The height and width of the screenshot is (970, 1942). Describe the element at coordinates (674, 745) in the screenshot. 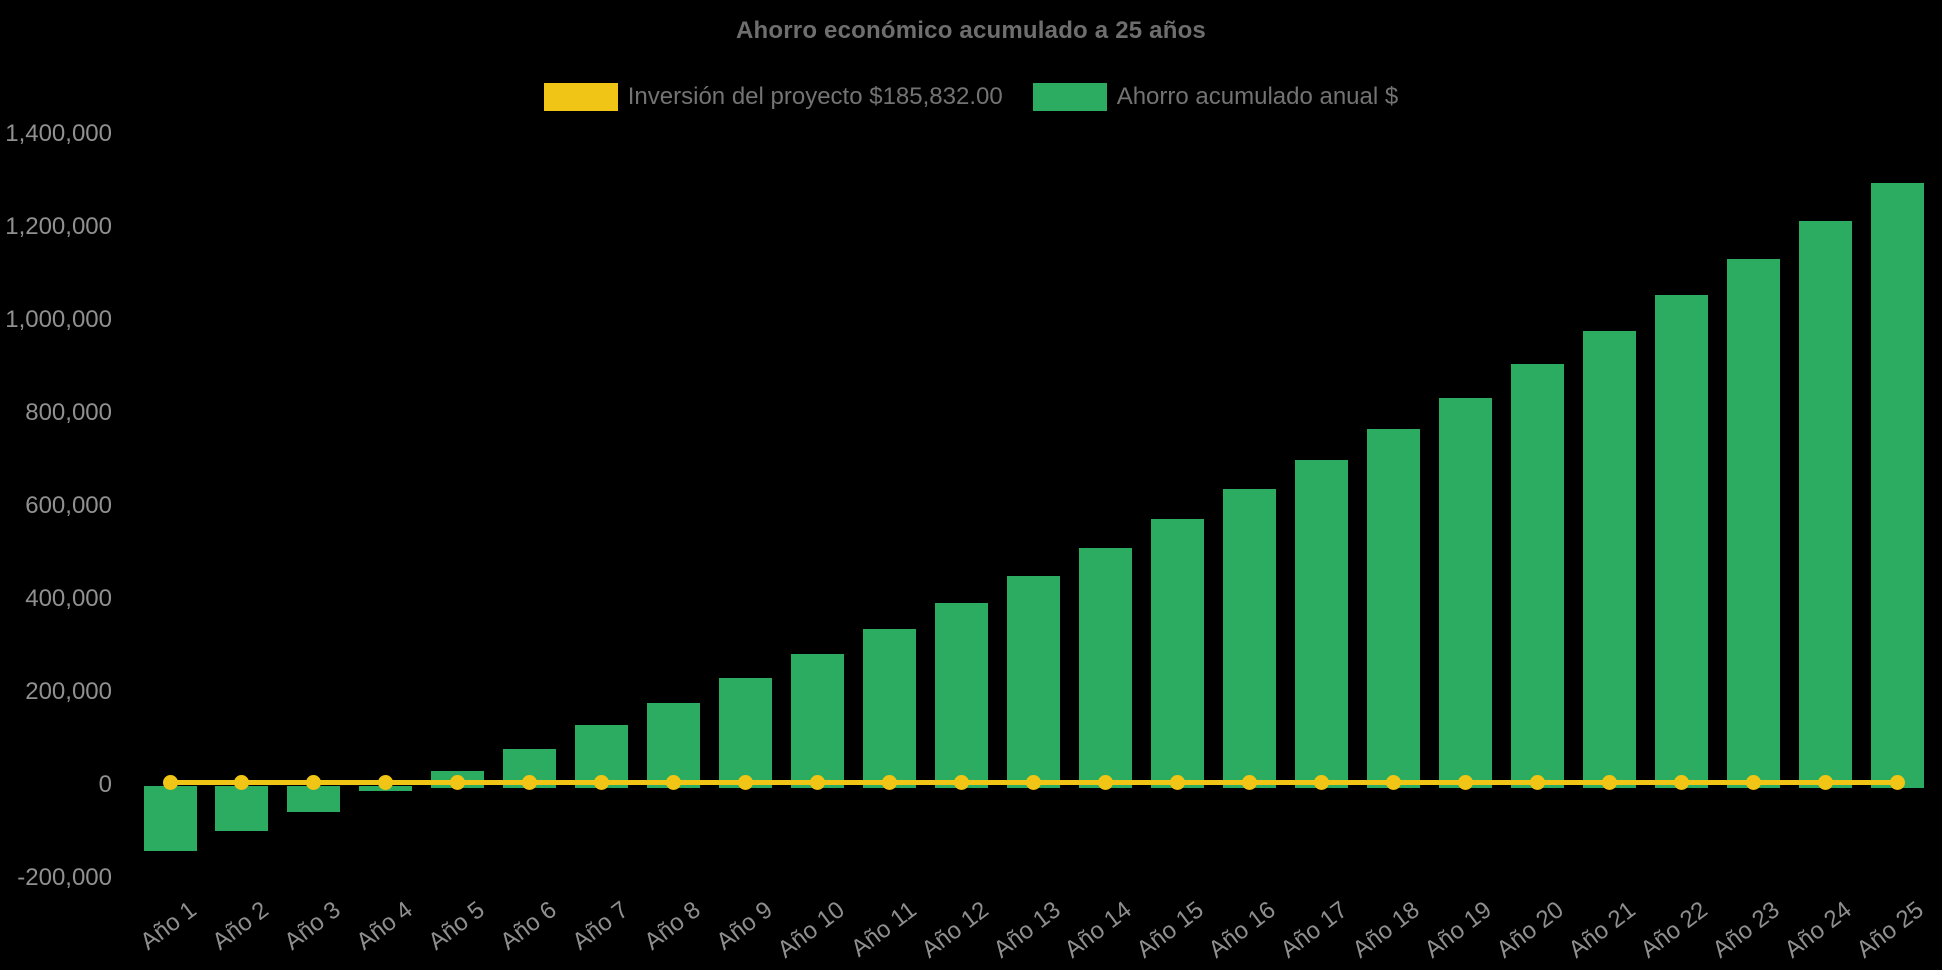

I see `bar-año-8` at that location.